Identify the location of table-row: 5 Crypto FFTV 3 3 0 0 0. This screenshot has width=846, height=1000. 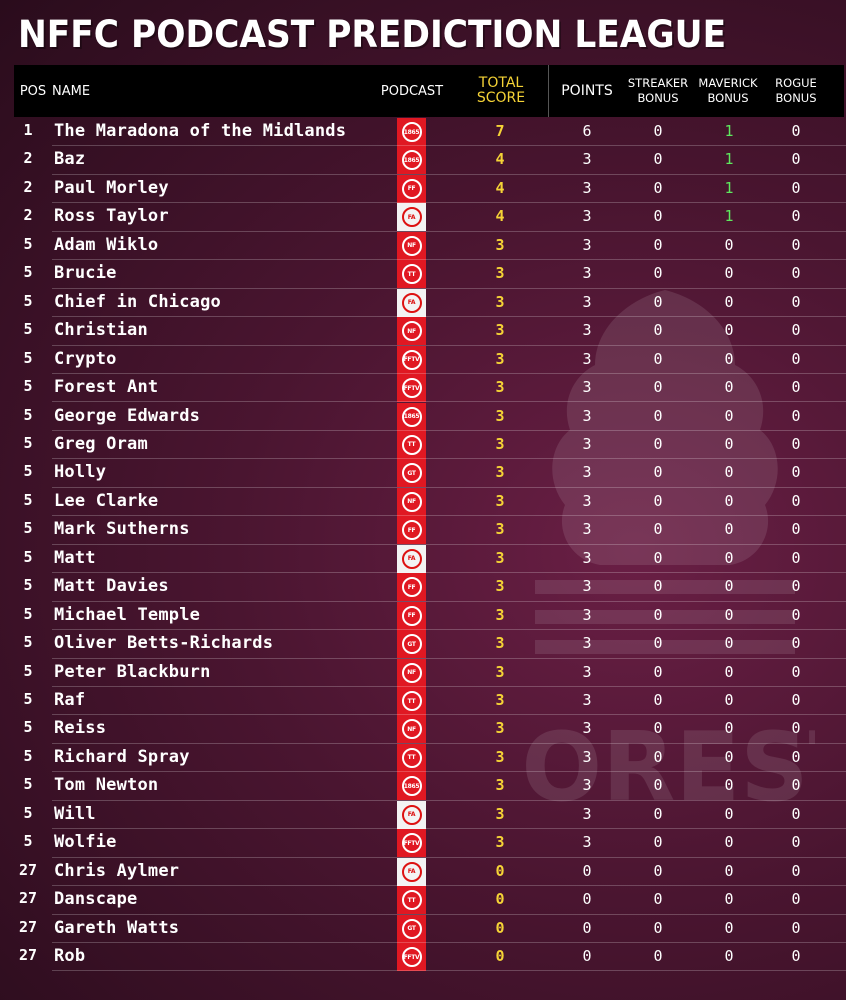
(423, 360).